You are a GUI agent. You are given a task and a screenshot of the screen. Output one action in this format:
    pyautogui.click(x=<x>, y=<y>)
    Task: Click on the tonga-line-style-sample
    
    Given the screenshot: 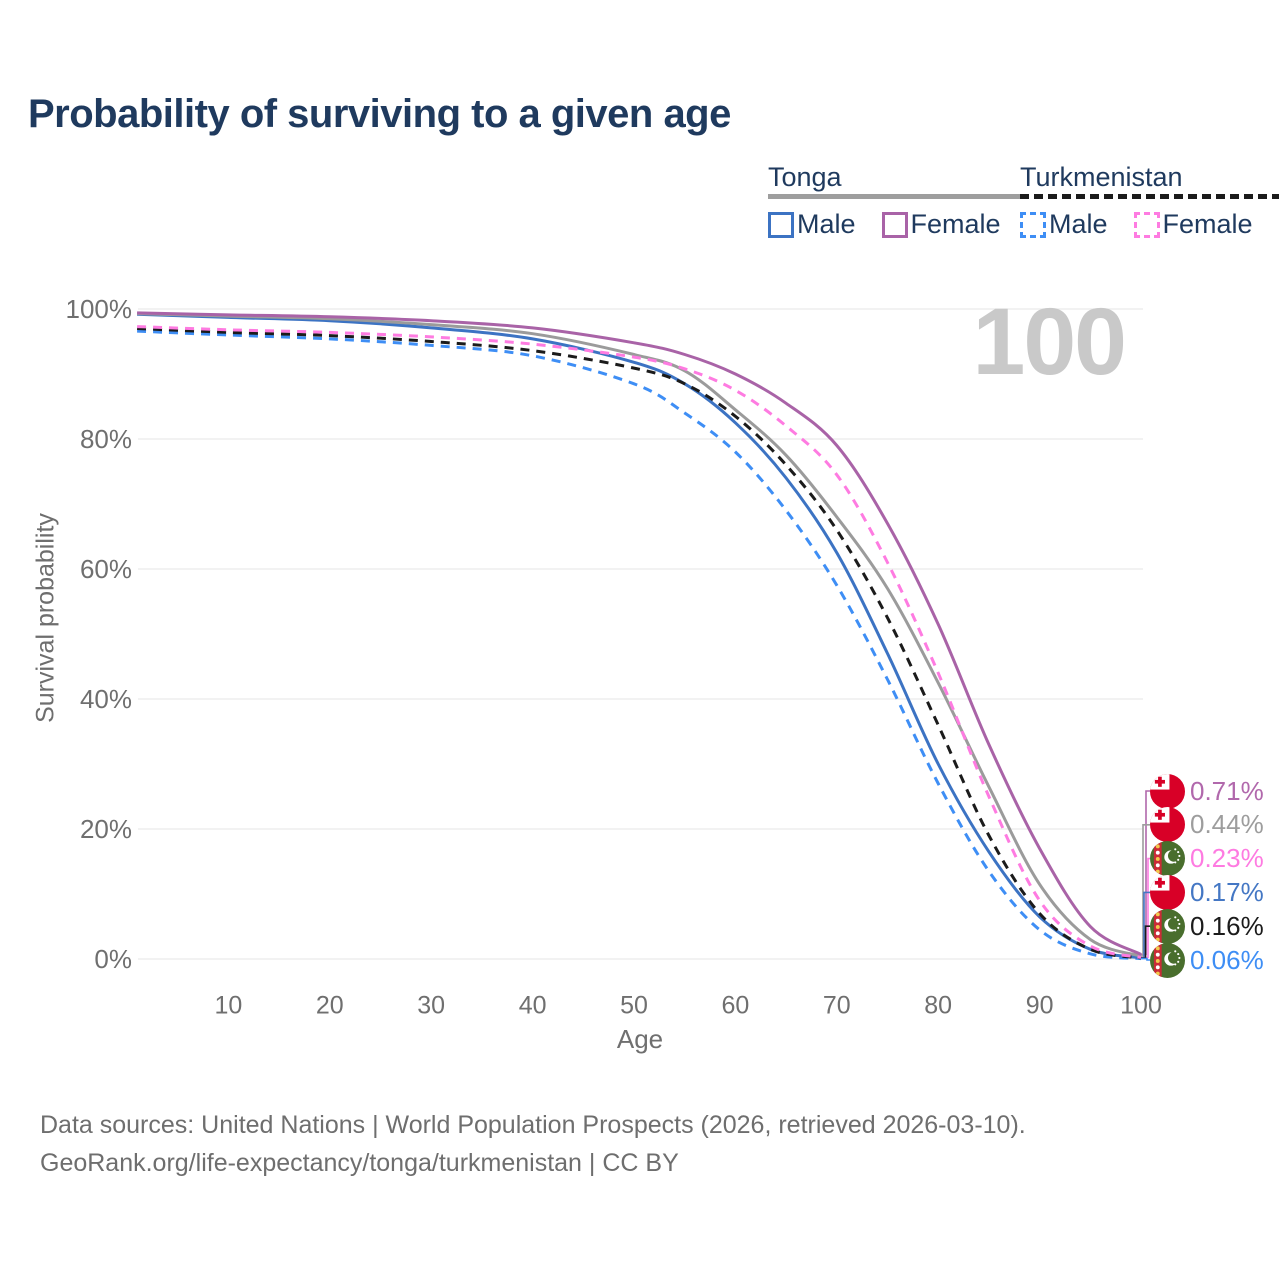 What is the action you would take?
    pyautogui.click(x=897, y=196)
    